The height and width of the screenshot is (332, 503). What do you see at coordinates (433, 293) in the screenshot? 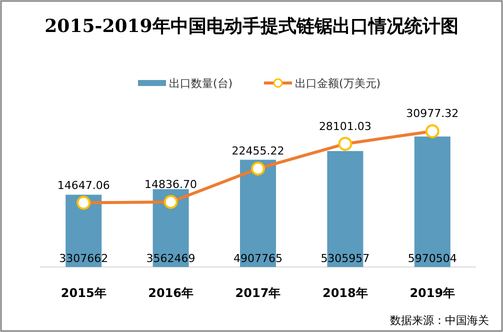
I see `x-tick-label: 2019年` at bounding box center [433, 293].